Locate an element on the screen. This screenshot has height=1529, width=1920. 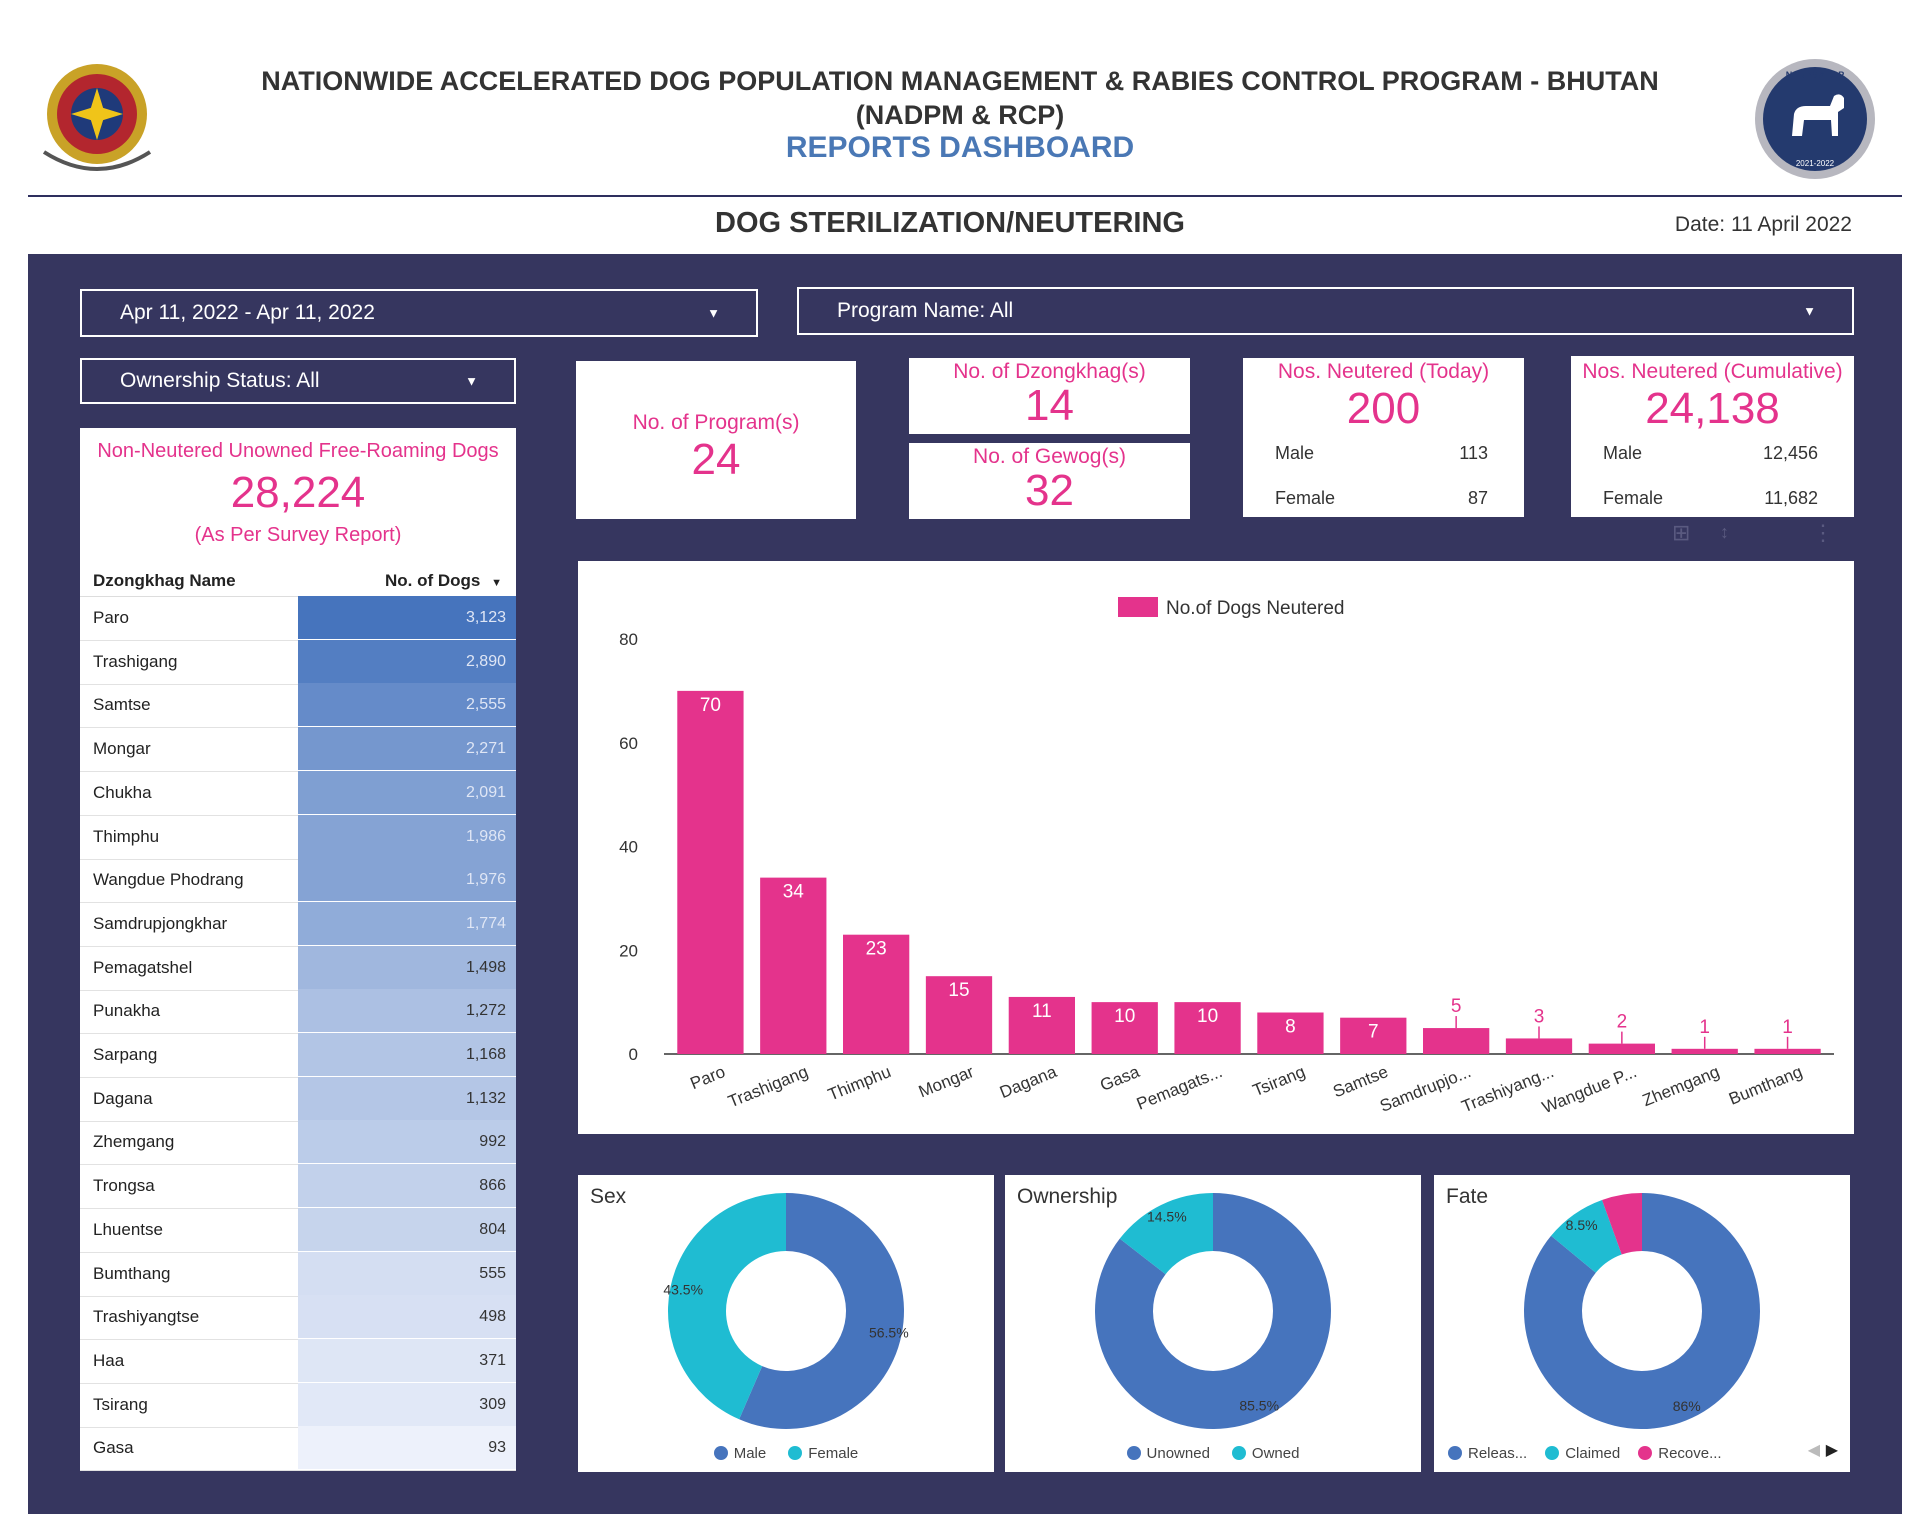
y-tick-label: 80 is located at coordinates (628, 639).